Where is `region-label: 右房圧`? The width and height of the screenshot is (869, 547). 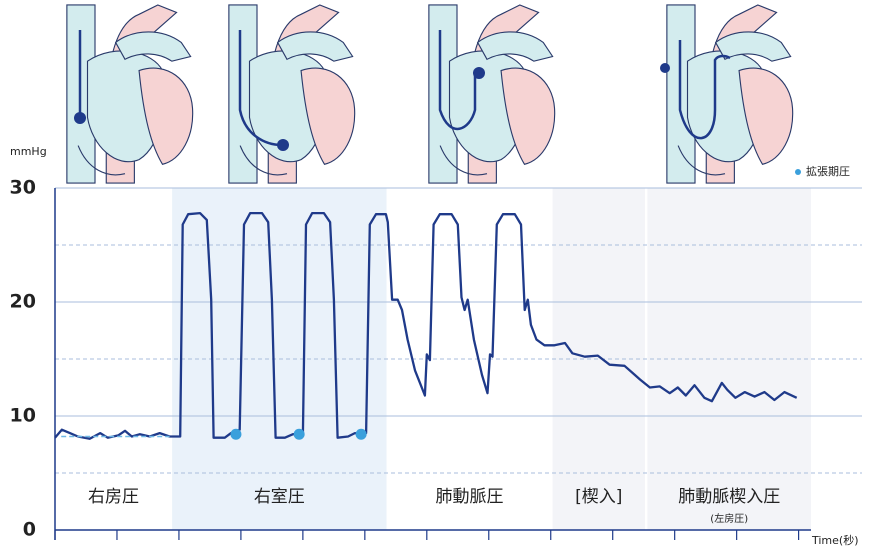 region-label: 右房圧 is located at coordinates (113, 497).